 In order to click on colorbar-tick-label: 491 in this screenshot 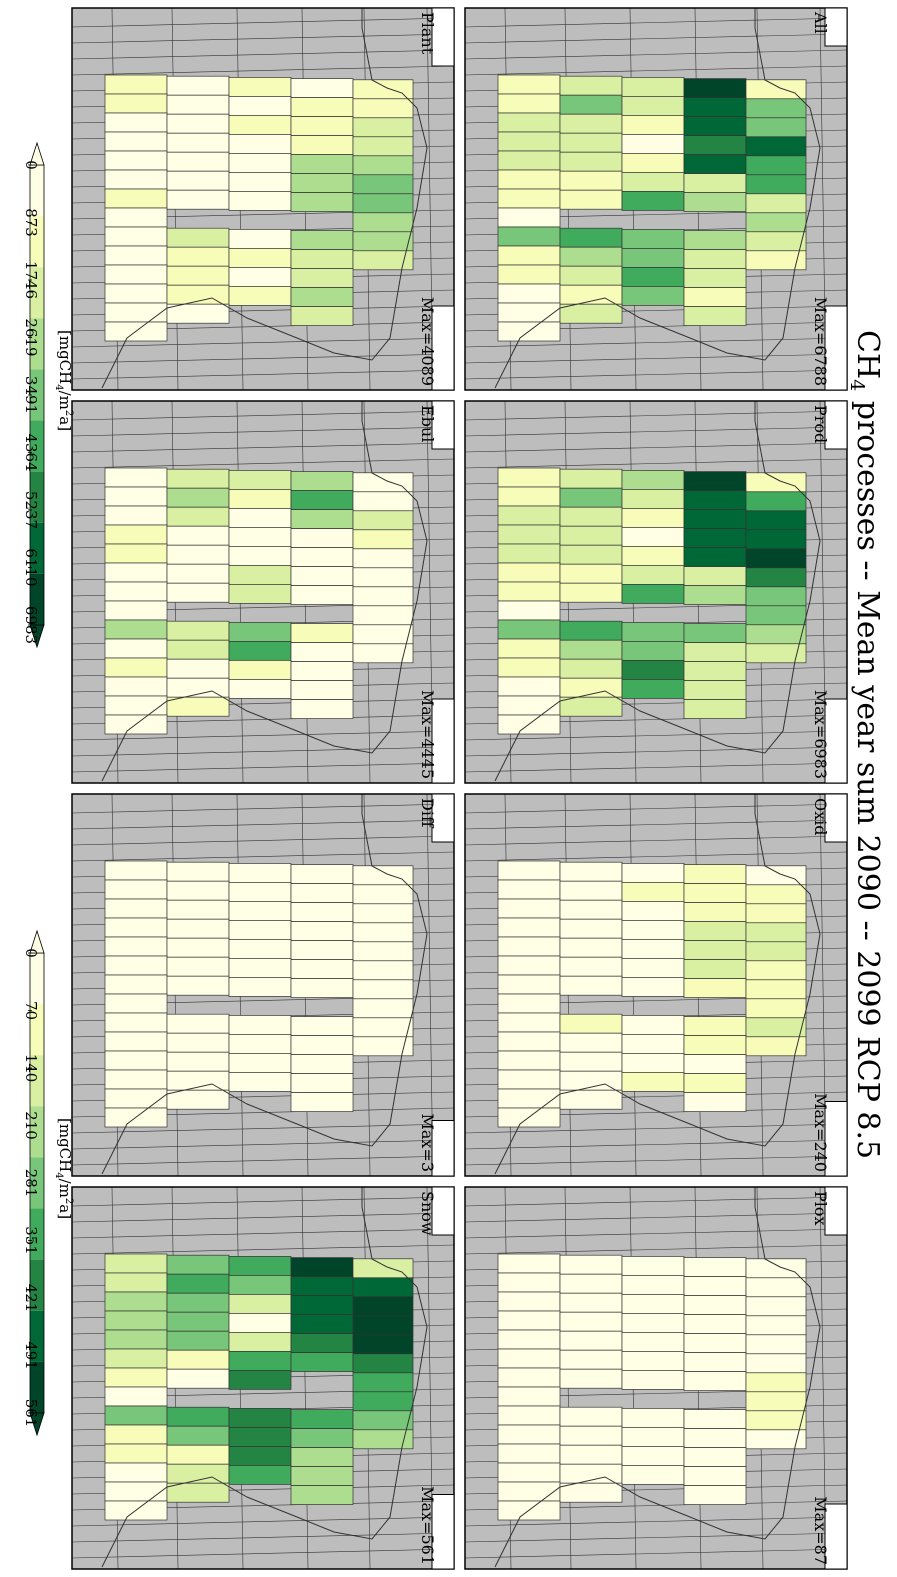, I will do `click(31, 1355)`.